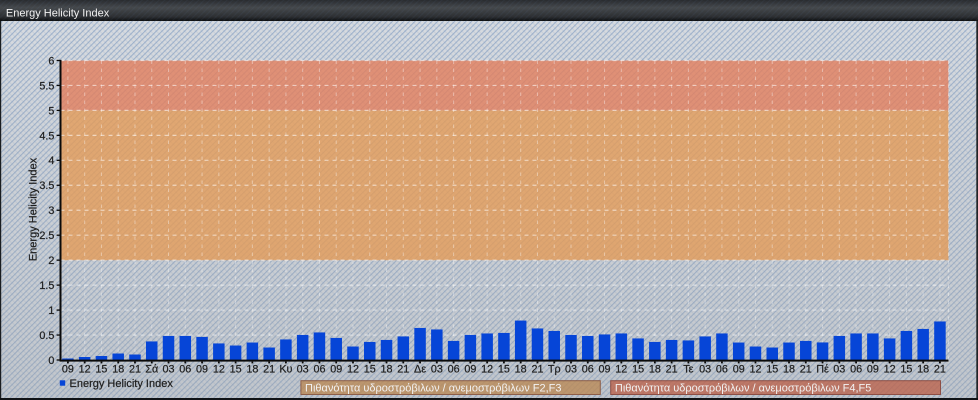 This screenshot has height=400, width=978. I want to click on svg-text: 6, so click(51, 61).